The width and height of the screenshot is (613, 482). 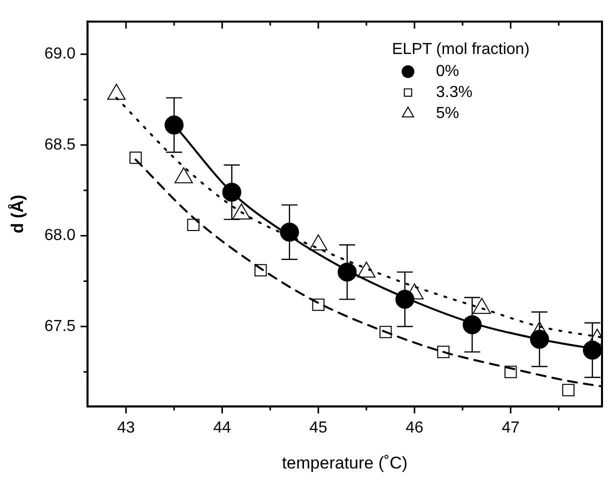 What do you see at coordinates (448, 71) in the screenshot?
I see `legend-label: 0%` at bounding box center [448, 71].